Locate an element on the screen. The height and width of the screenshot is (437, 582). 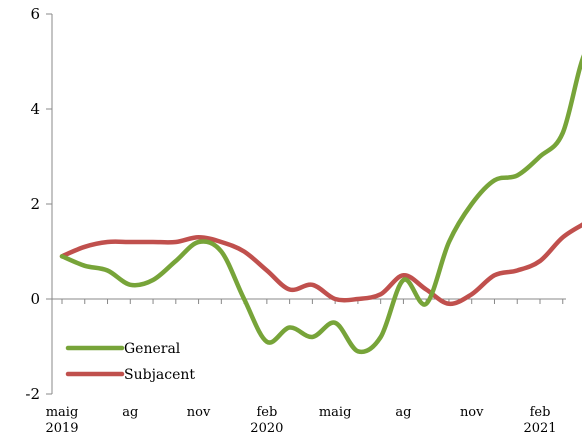
y-tick-label: 0 is located at coordinates (35, 299).